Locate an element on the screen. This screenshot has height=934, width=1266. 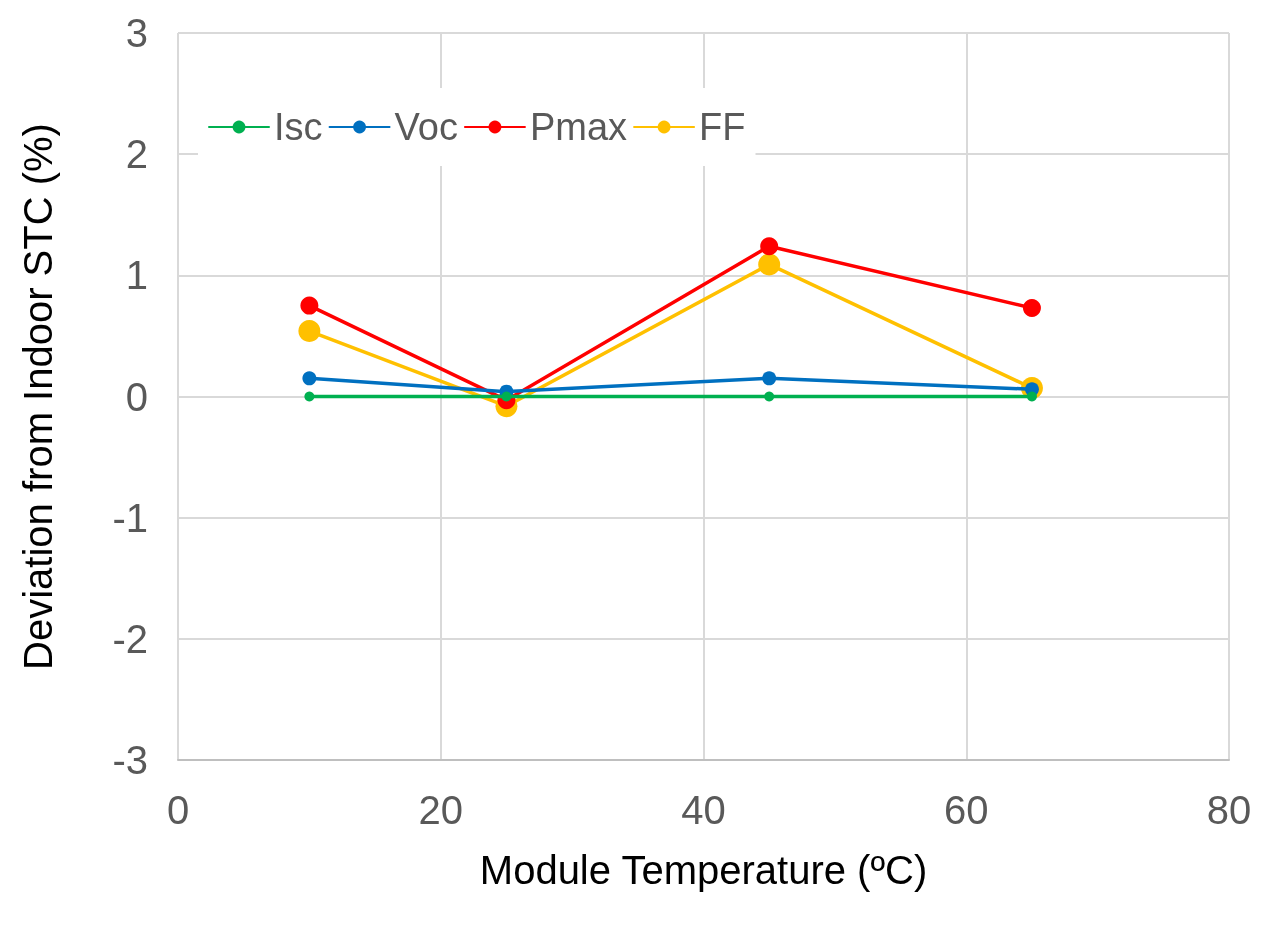
y-tick-label: 1 is located at coordinates (136, 275).